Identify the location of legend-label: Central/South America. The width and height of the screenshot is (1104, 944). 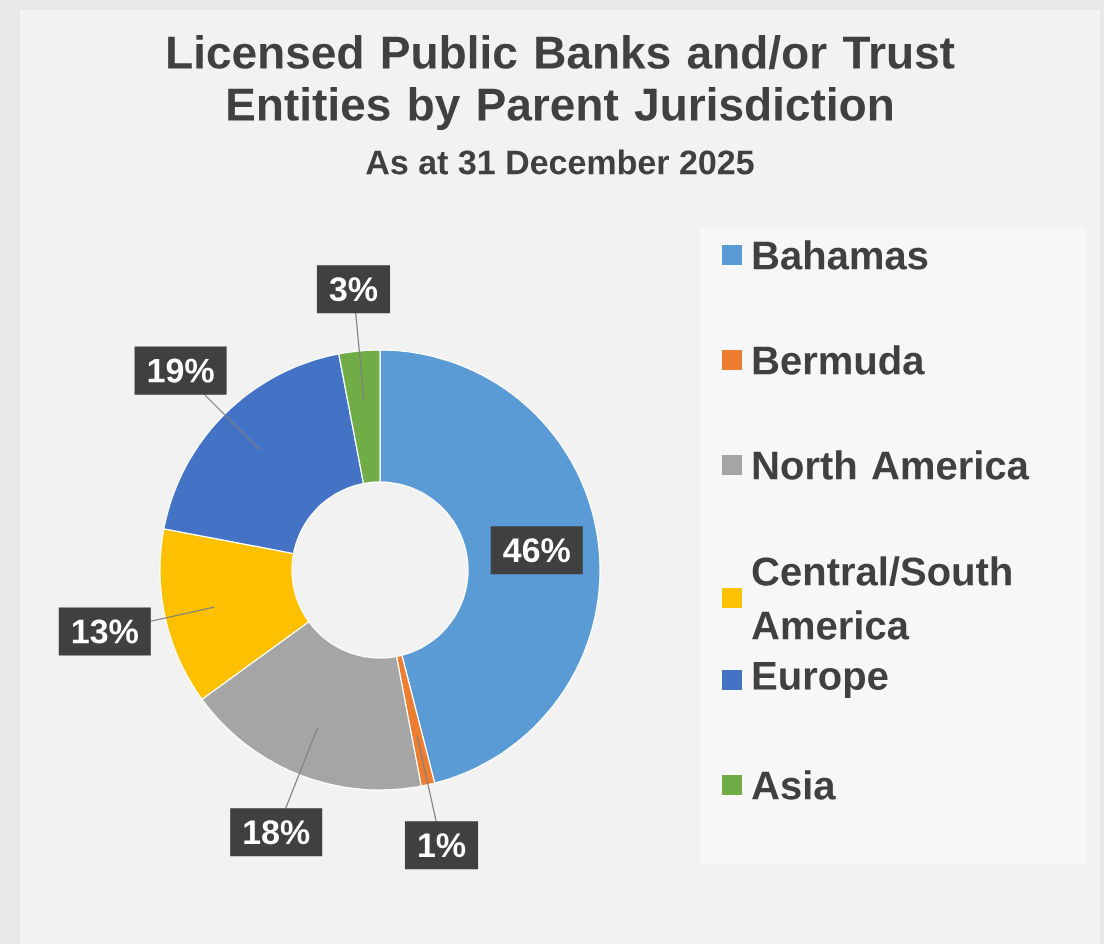
(881, 598).